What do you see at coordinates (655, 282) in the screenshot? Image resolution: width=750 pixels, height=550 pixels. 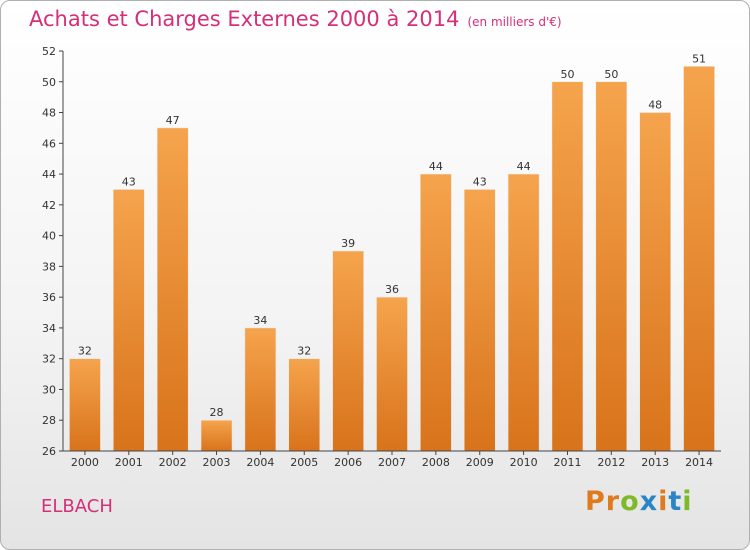 I see `bar-2013` at bounding box center [655, 282].